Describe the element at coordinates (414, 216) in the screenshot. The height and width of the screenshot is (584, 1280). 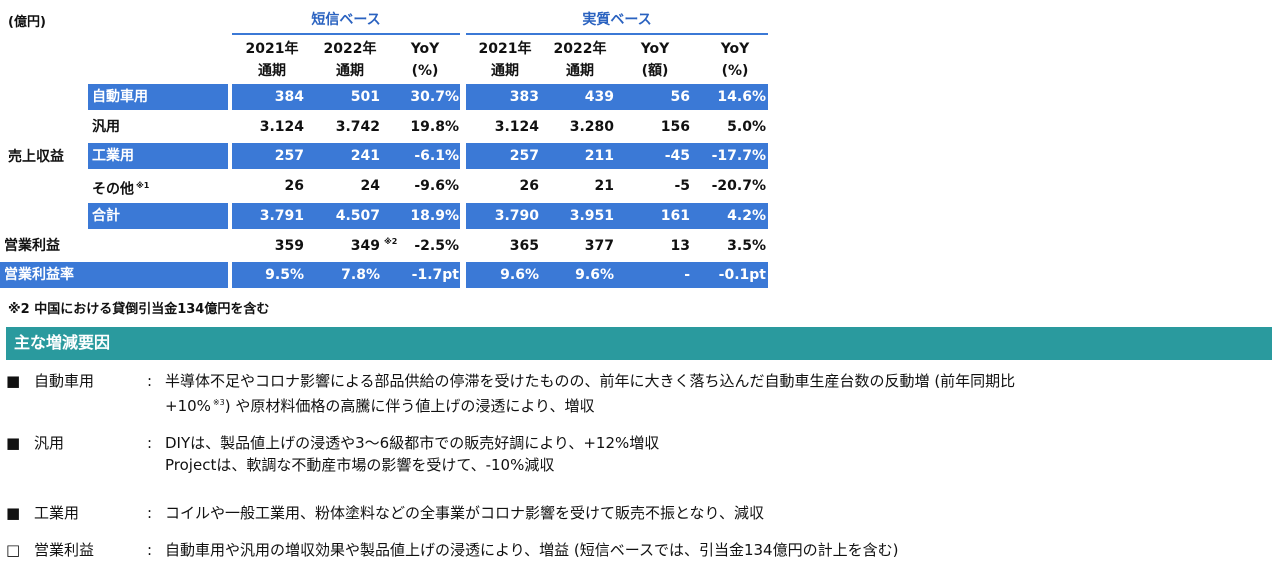
I see `cell: 18.9%` at that location.